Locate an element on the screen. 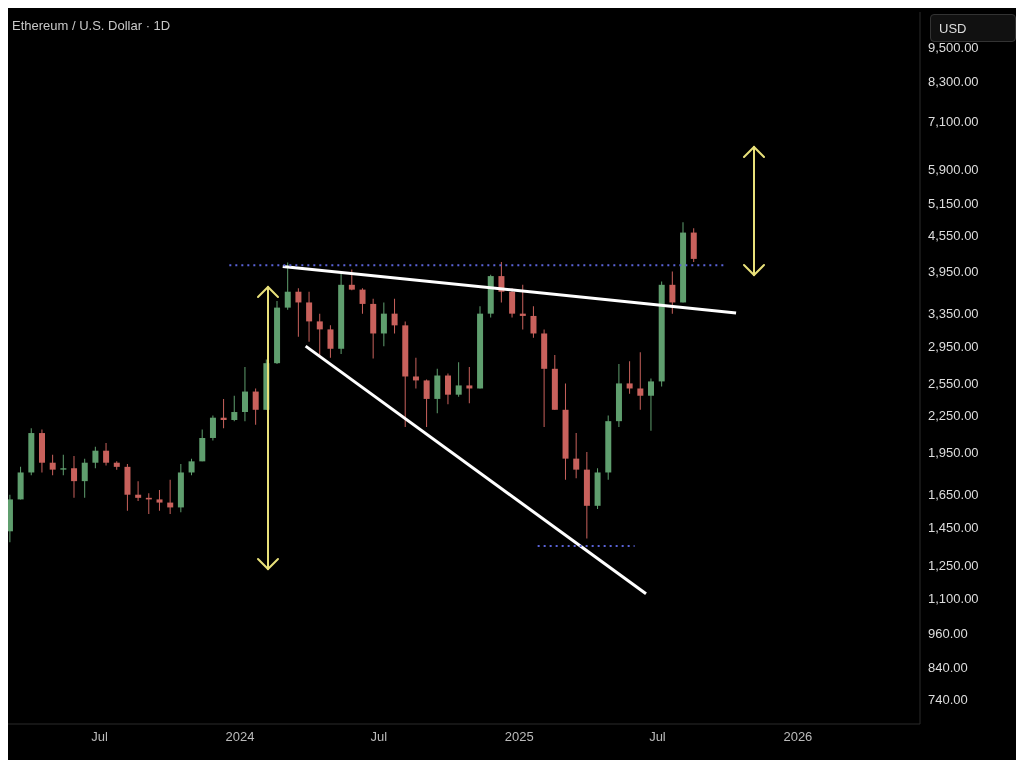  y-tick-label: 840.00 is located at coordinates (948, 667).